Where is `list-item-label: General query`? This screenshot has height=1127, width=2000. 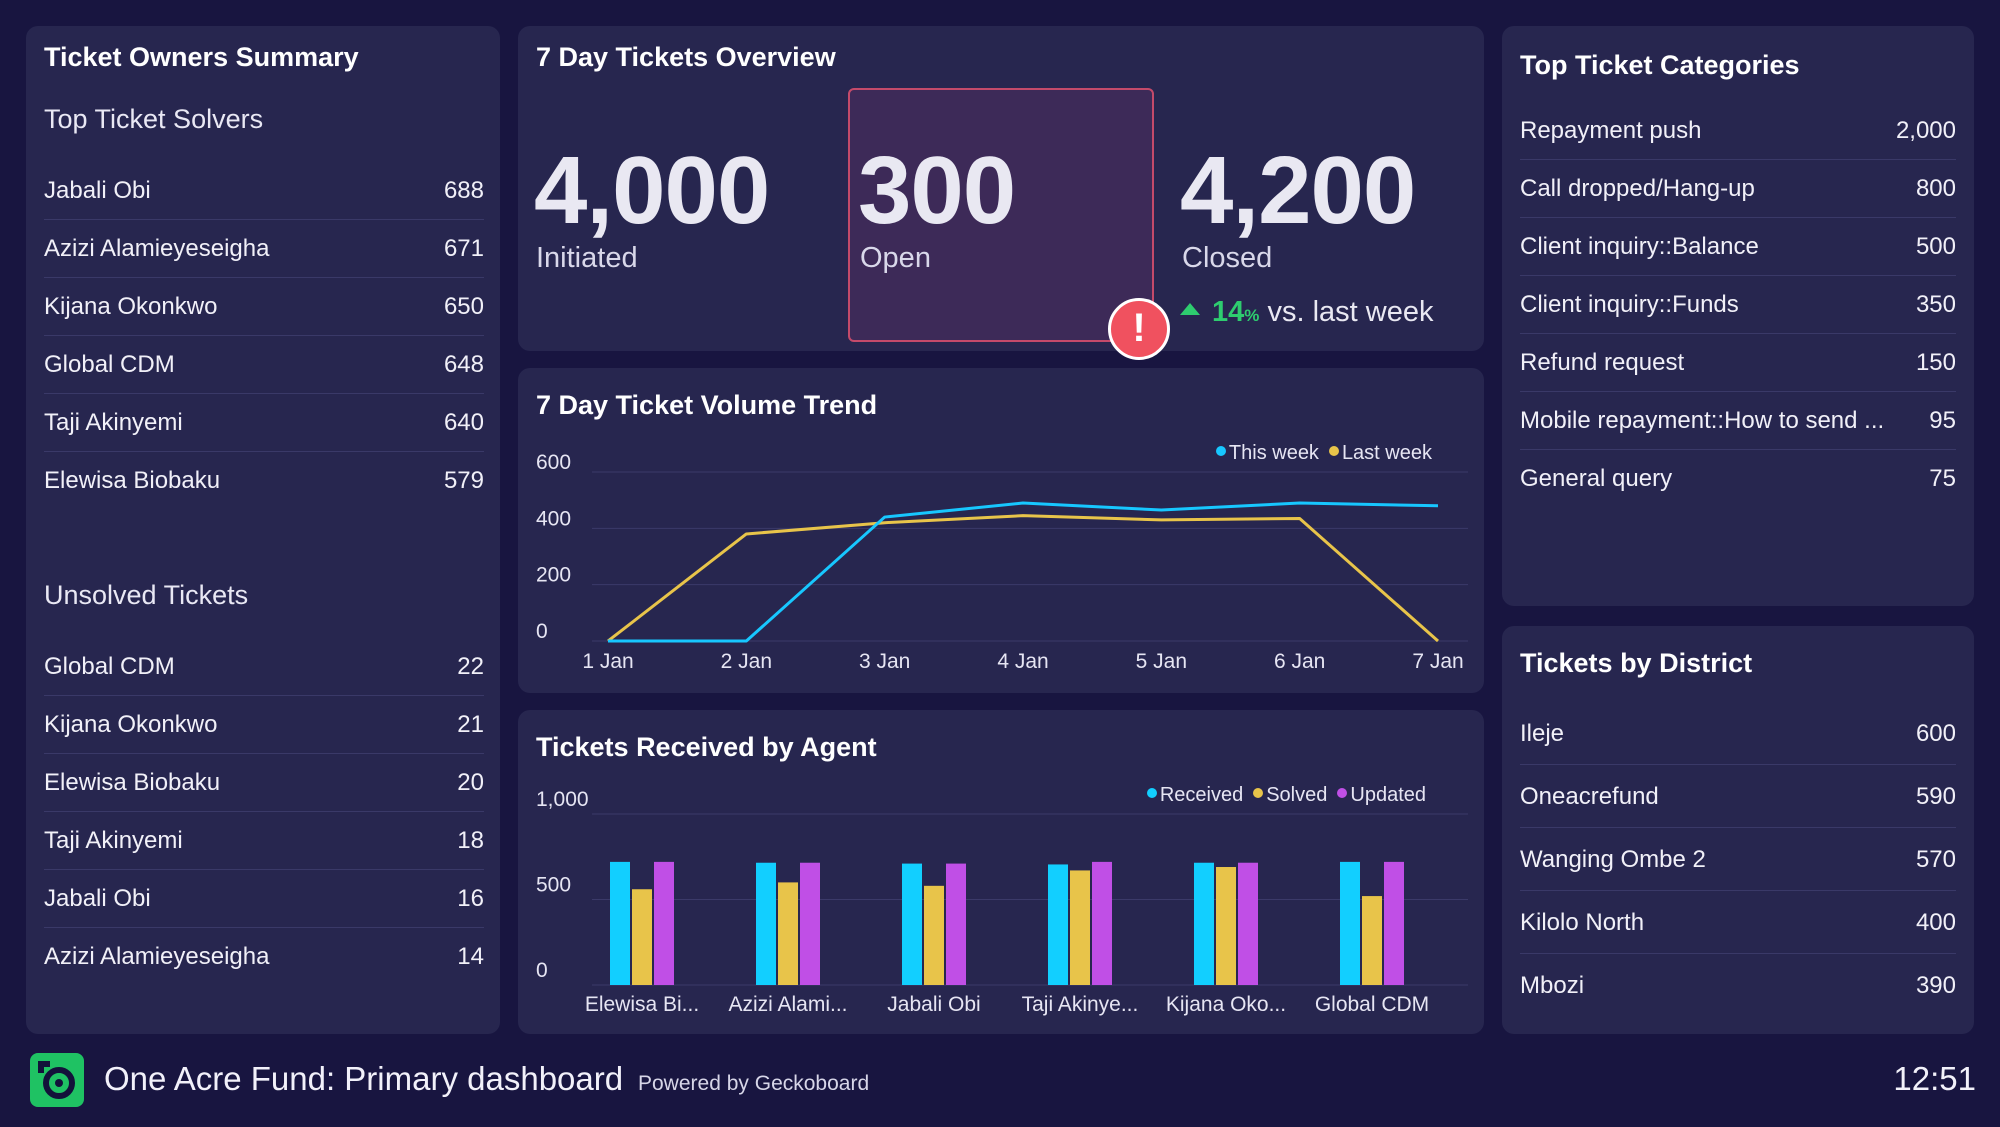 list-item-label: General query is located at coordinates (1596, 478).